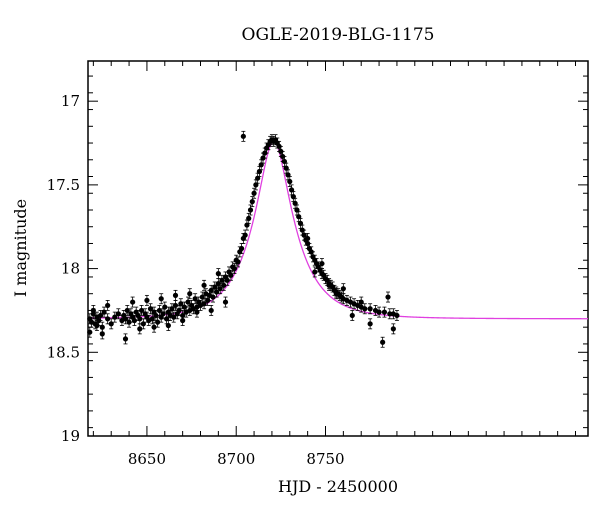  I want to click on x-tick-label: 8700, so click(236, 459).